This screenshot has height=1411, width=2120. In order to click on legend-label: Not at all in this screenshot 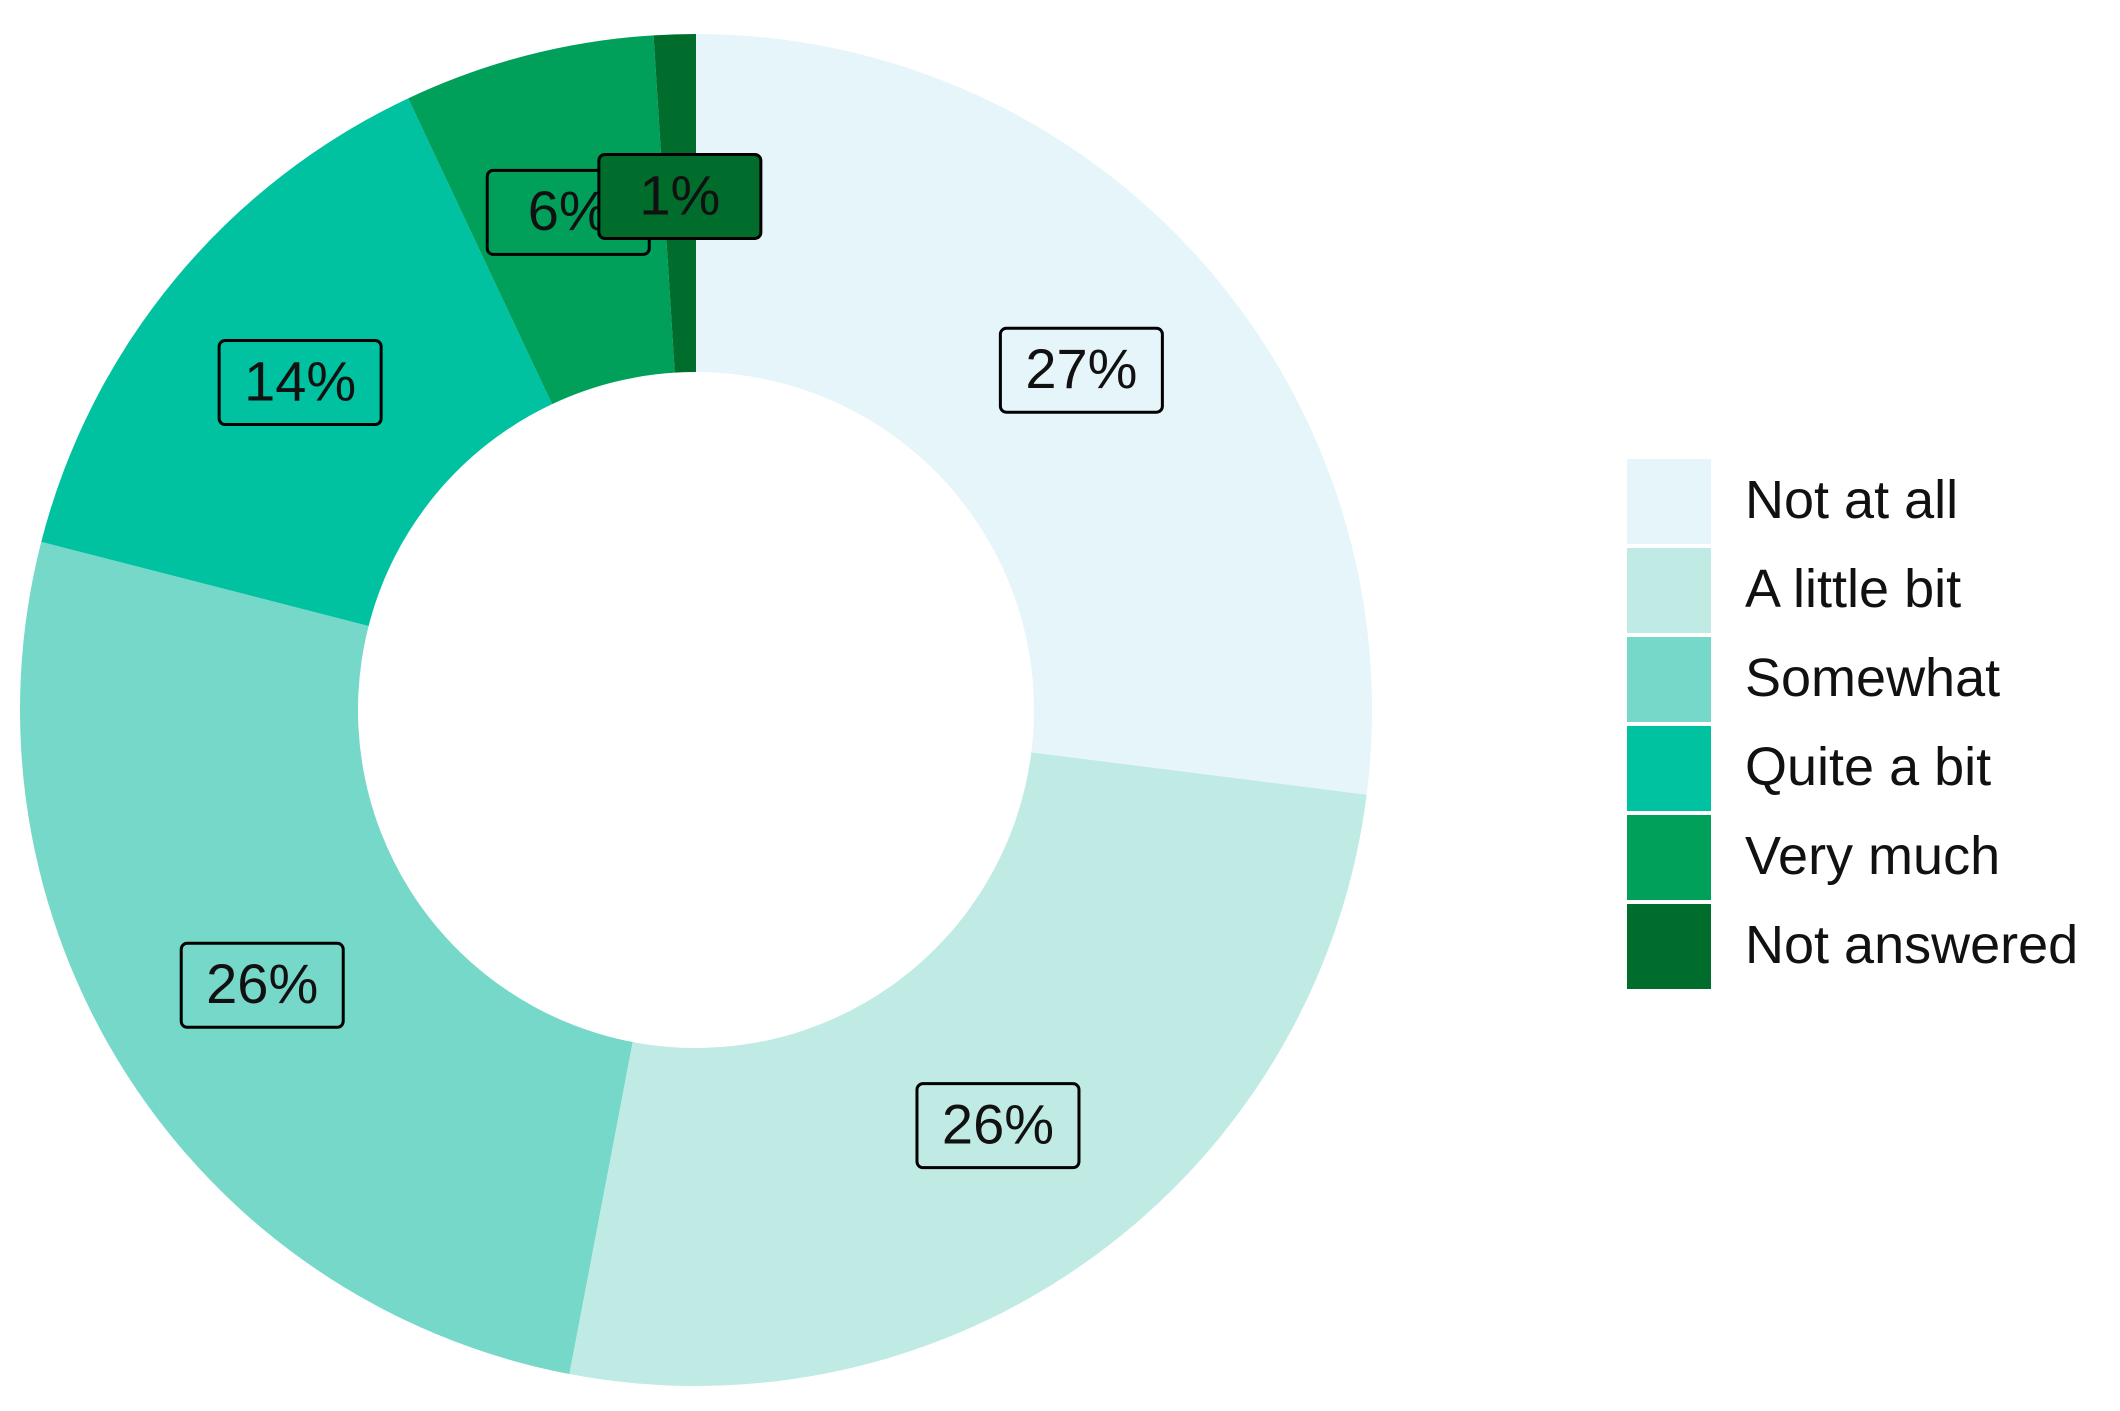, I will do `click(1851, 500)`.